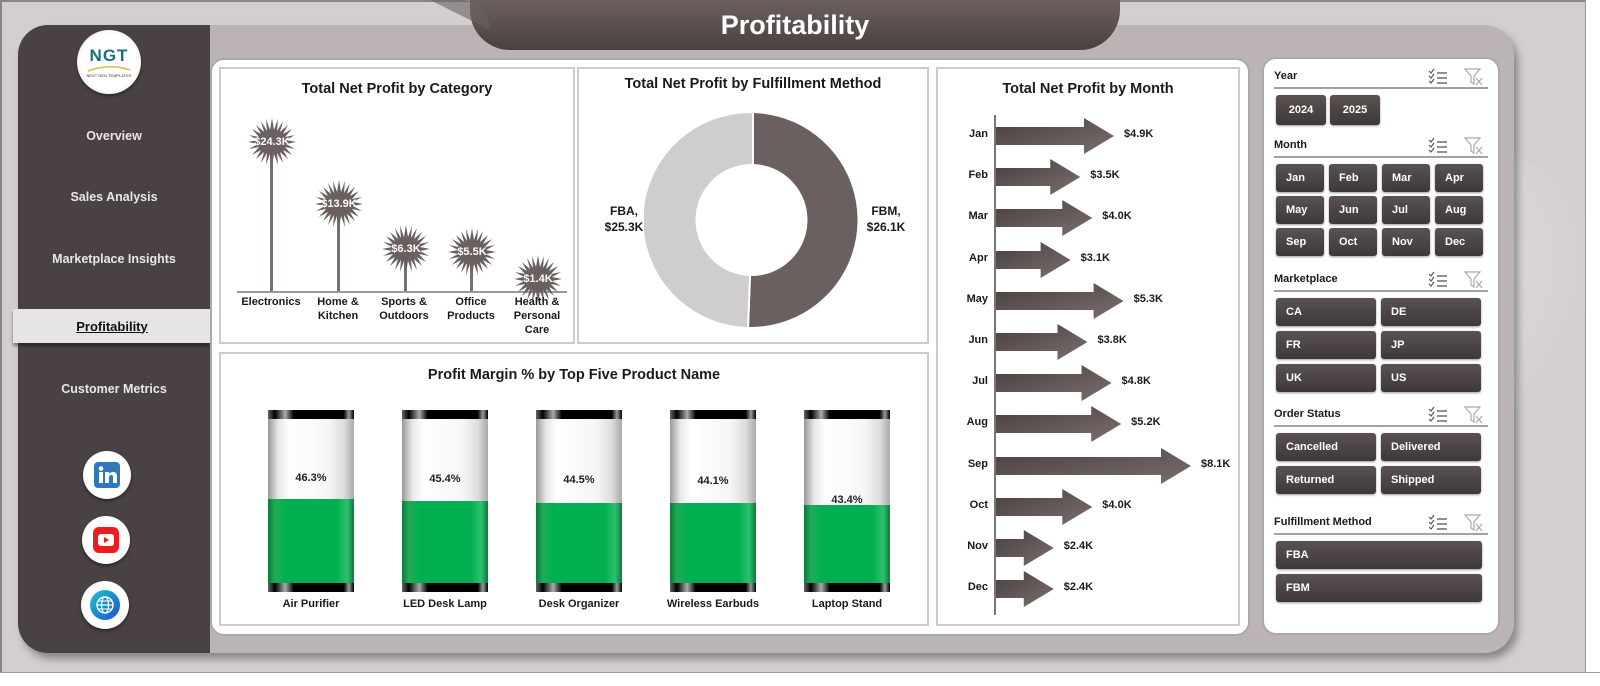  I want to click on linkedin-button, so click(107, 475).